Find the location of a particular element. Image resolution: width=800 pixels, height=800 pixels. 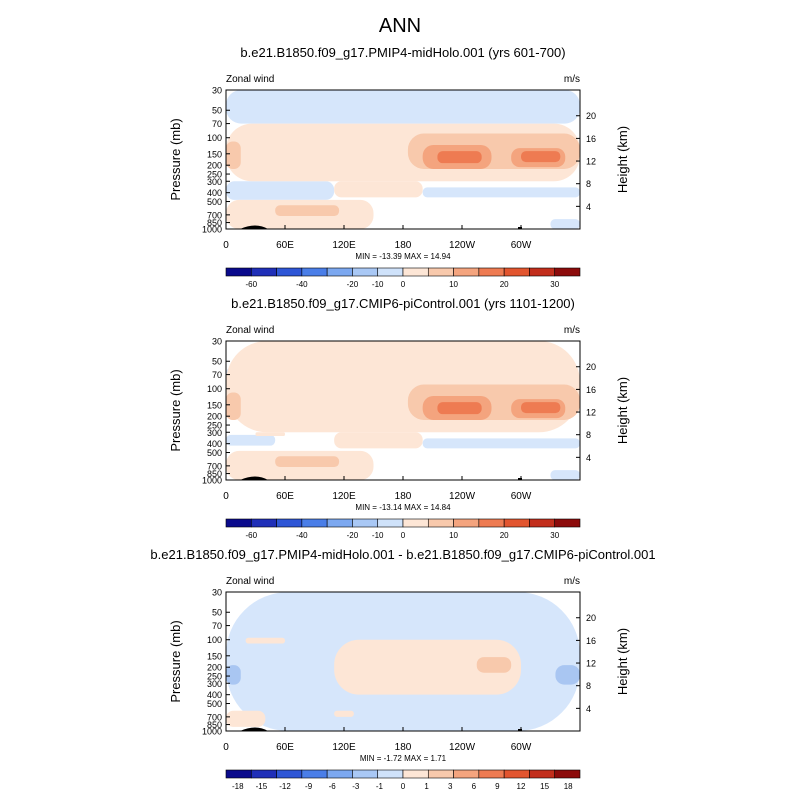

colorbar-label: -6 is located at coordinates (333, 786).